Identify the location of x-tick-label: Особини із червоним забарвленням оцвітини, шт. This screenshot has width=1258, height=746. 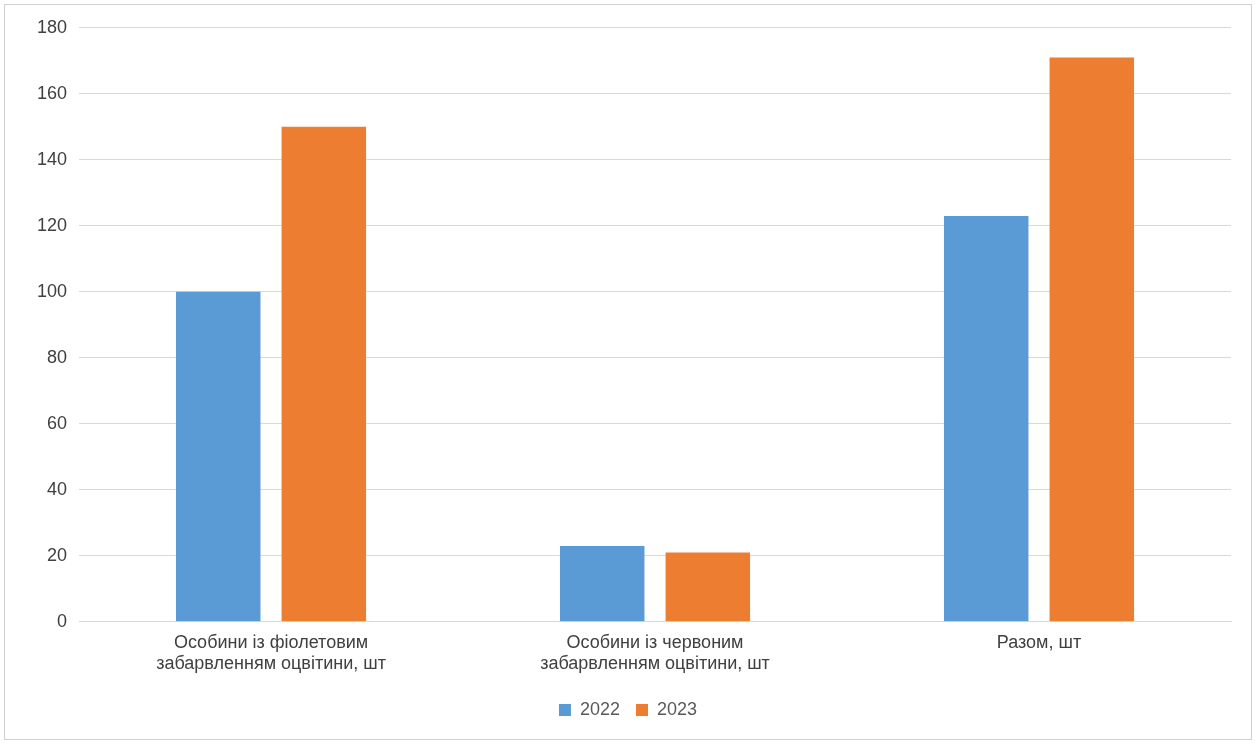
(655, 652).